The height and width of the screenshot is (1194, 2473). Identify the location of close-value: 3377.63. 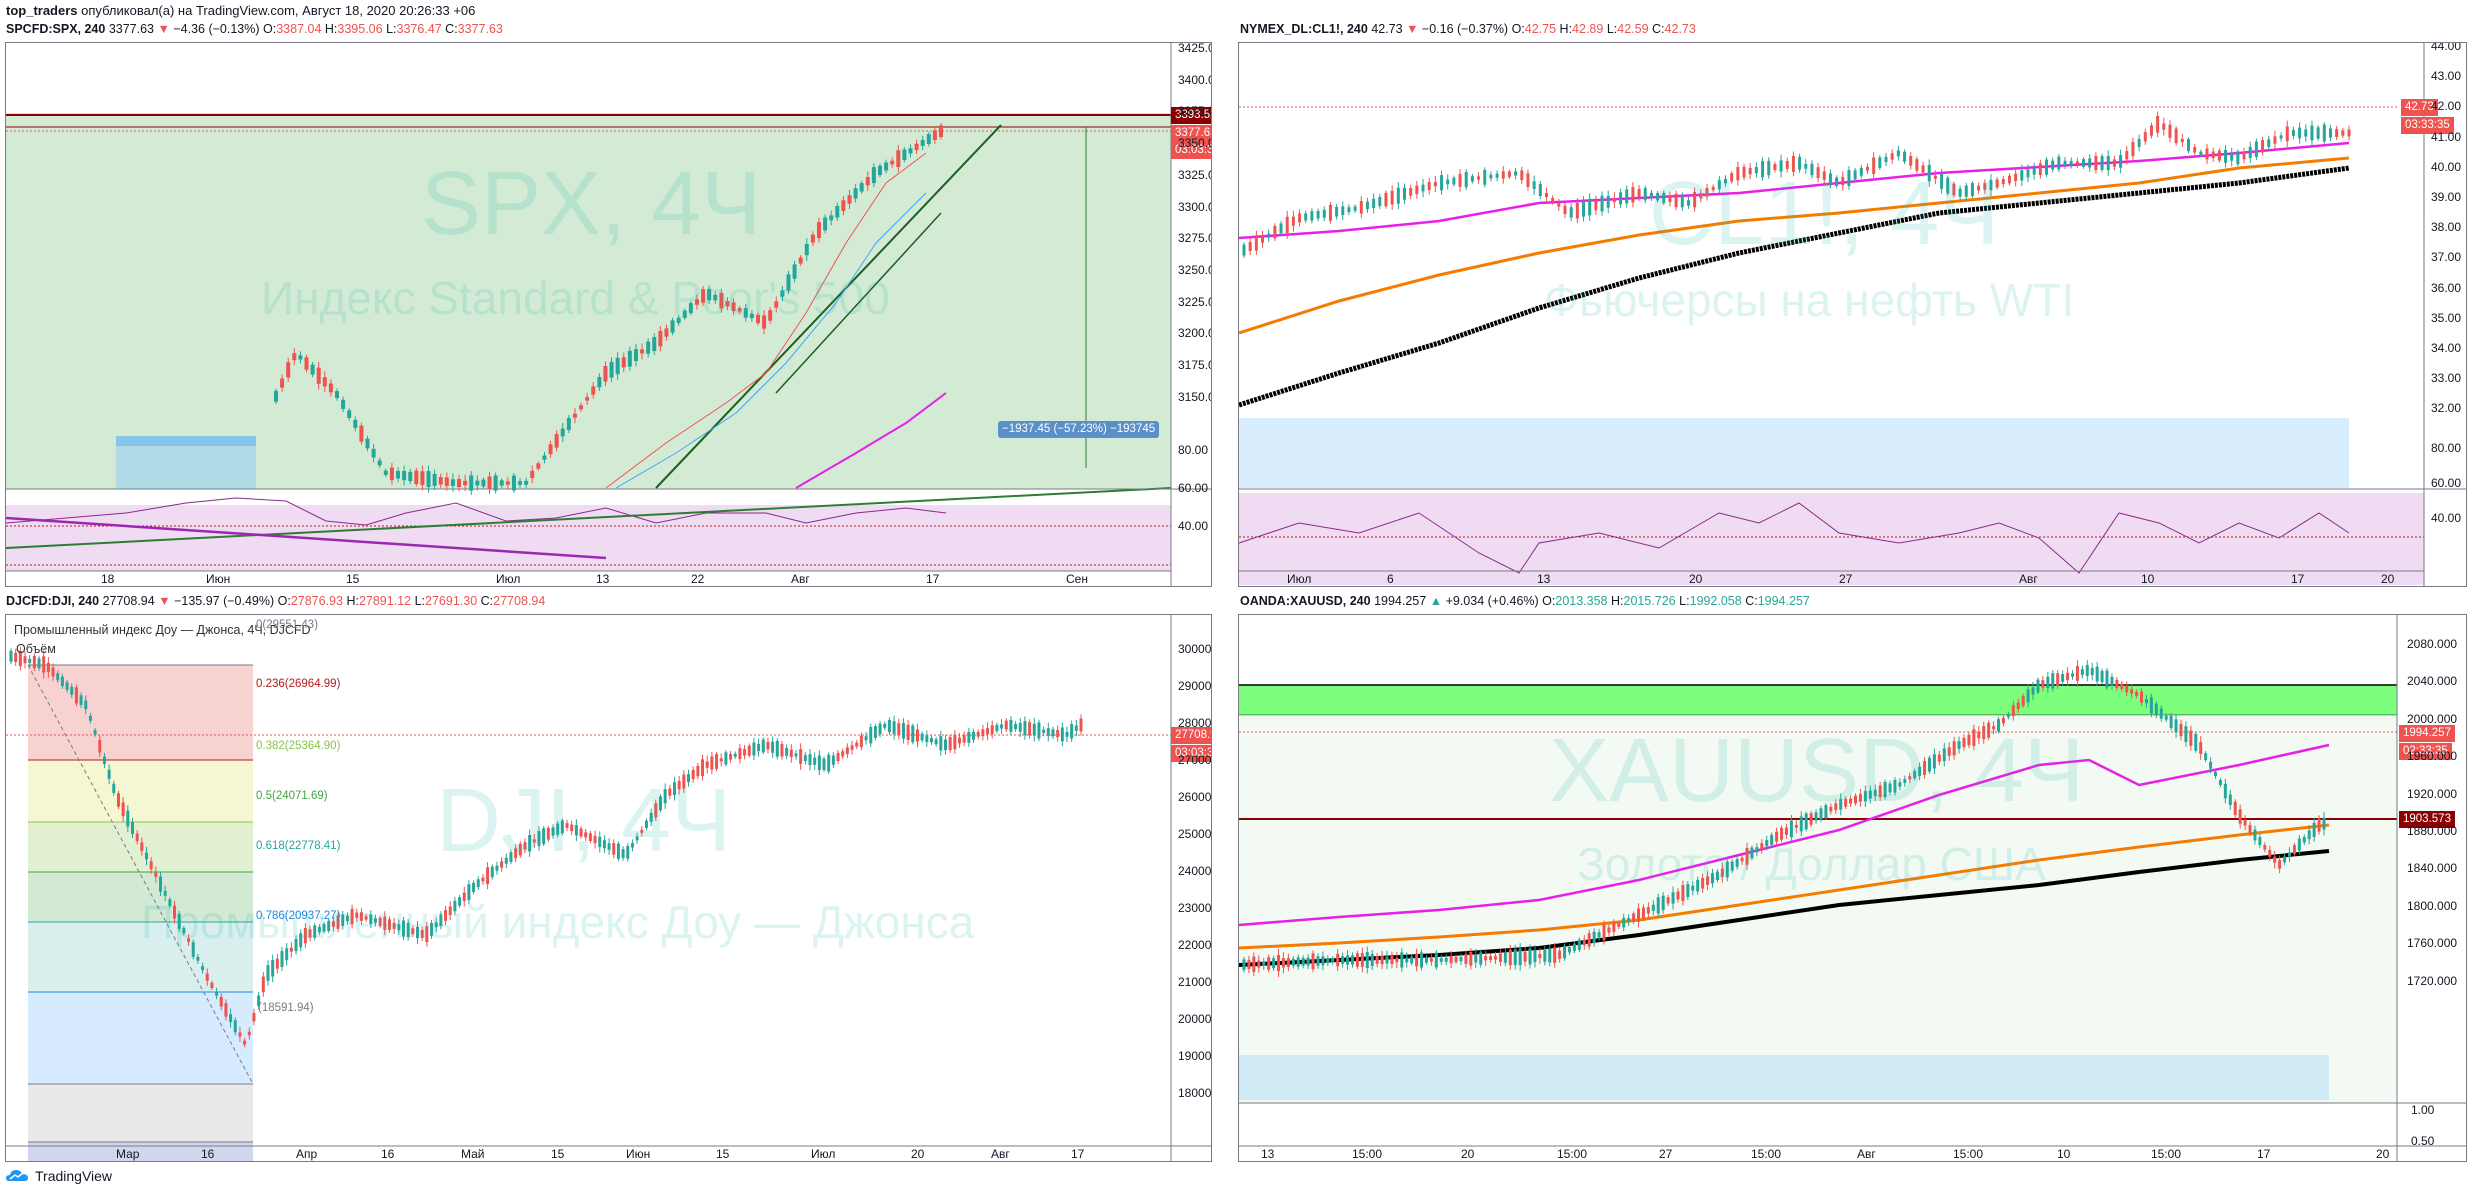
(480, 29).